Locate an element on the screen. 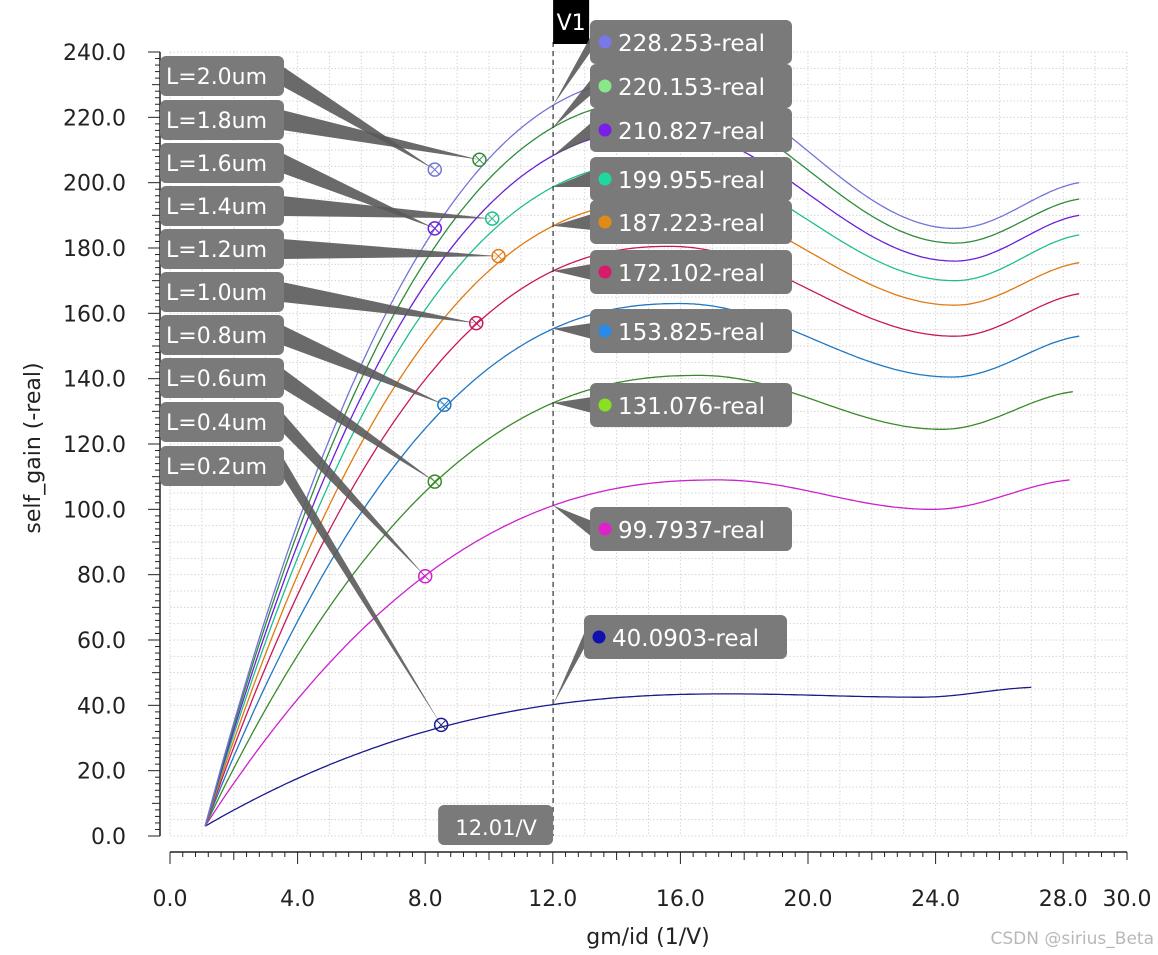 The height and width of the screenshot is (955, 1158). series-tag-label: L=1.0um is located at coordinates (216, 293).